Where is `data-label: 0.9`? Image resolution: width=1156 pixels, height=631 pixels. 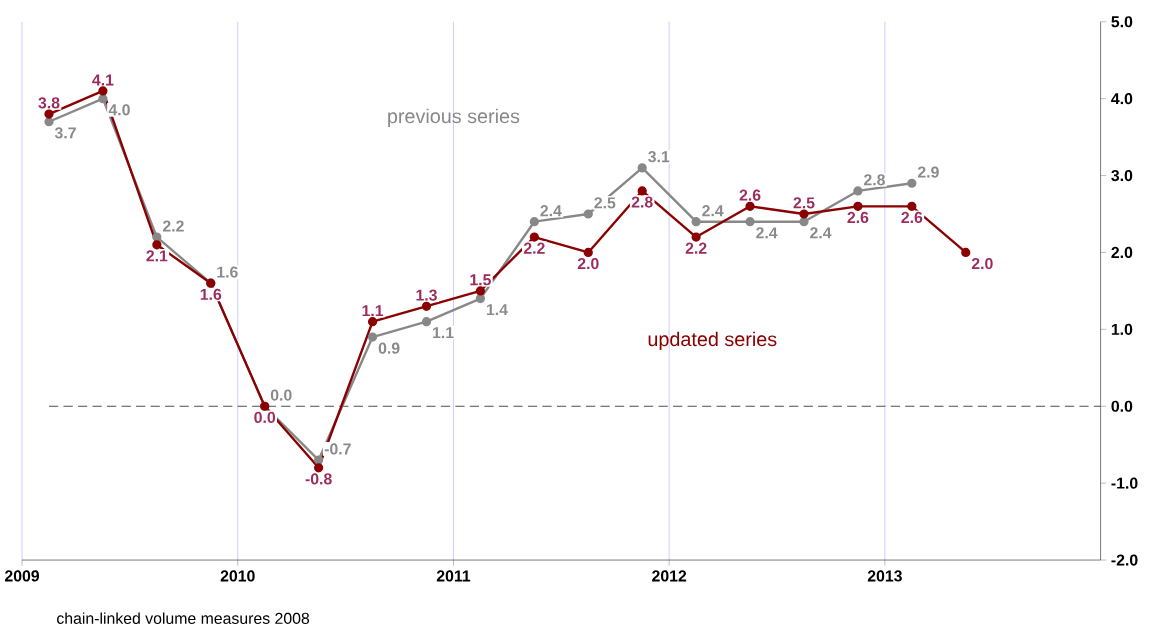
data-label: 0.9 is located at coordinates (389, 348).